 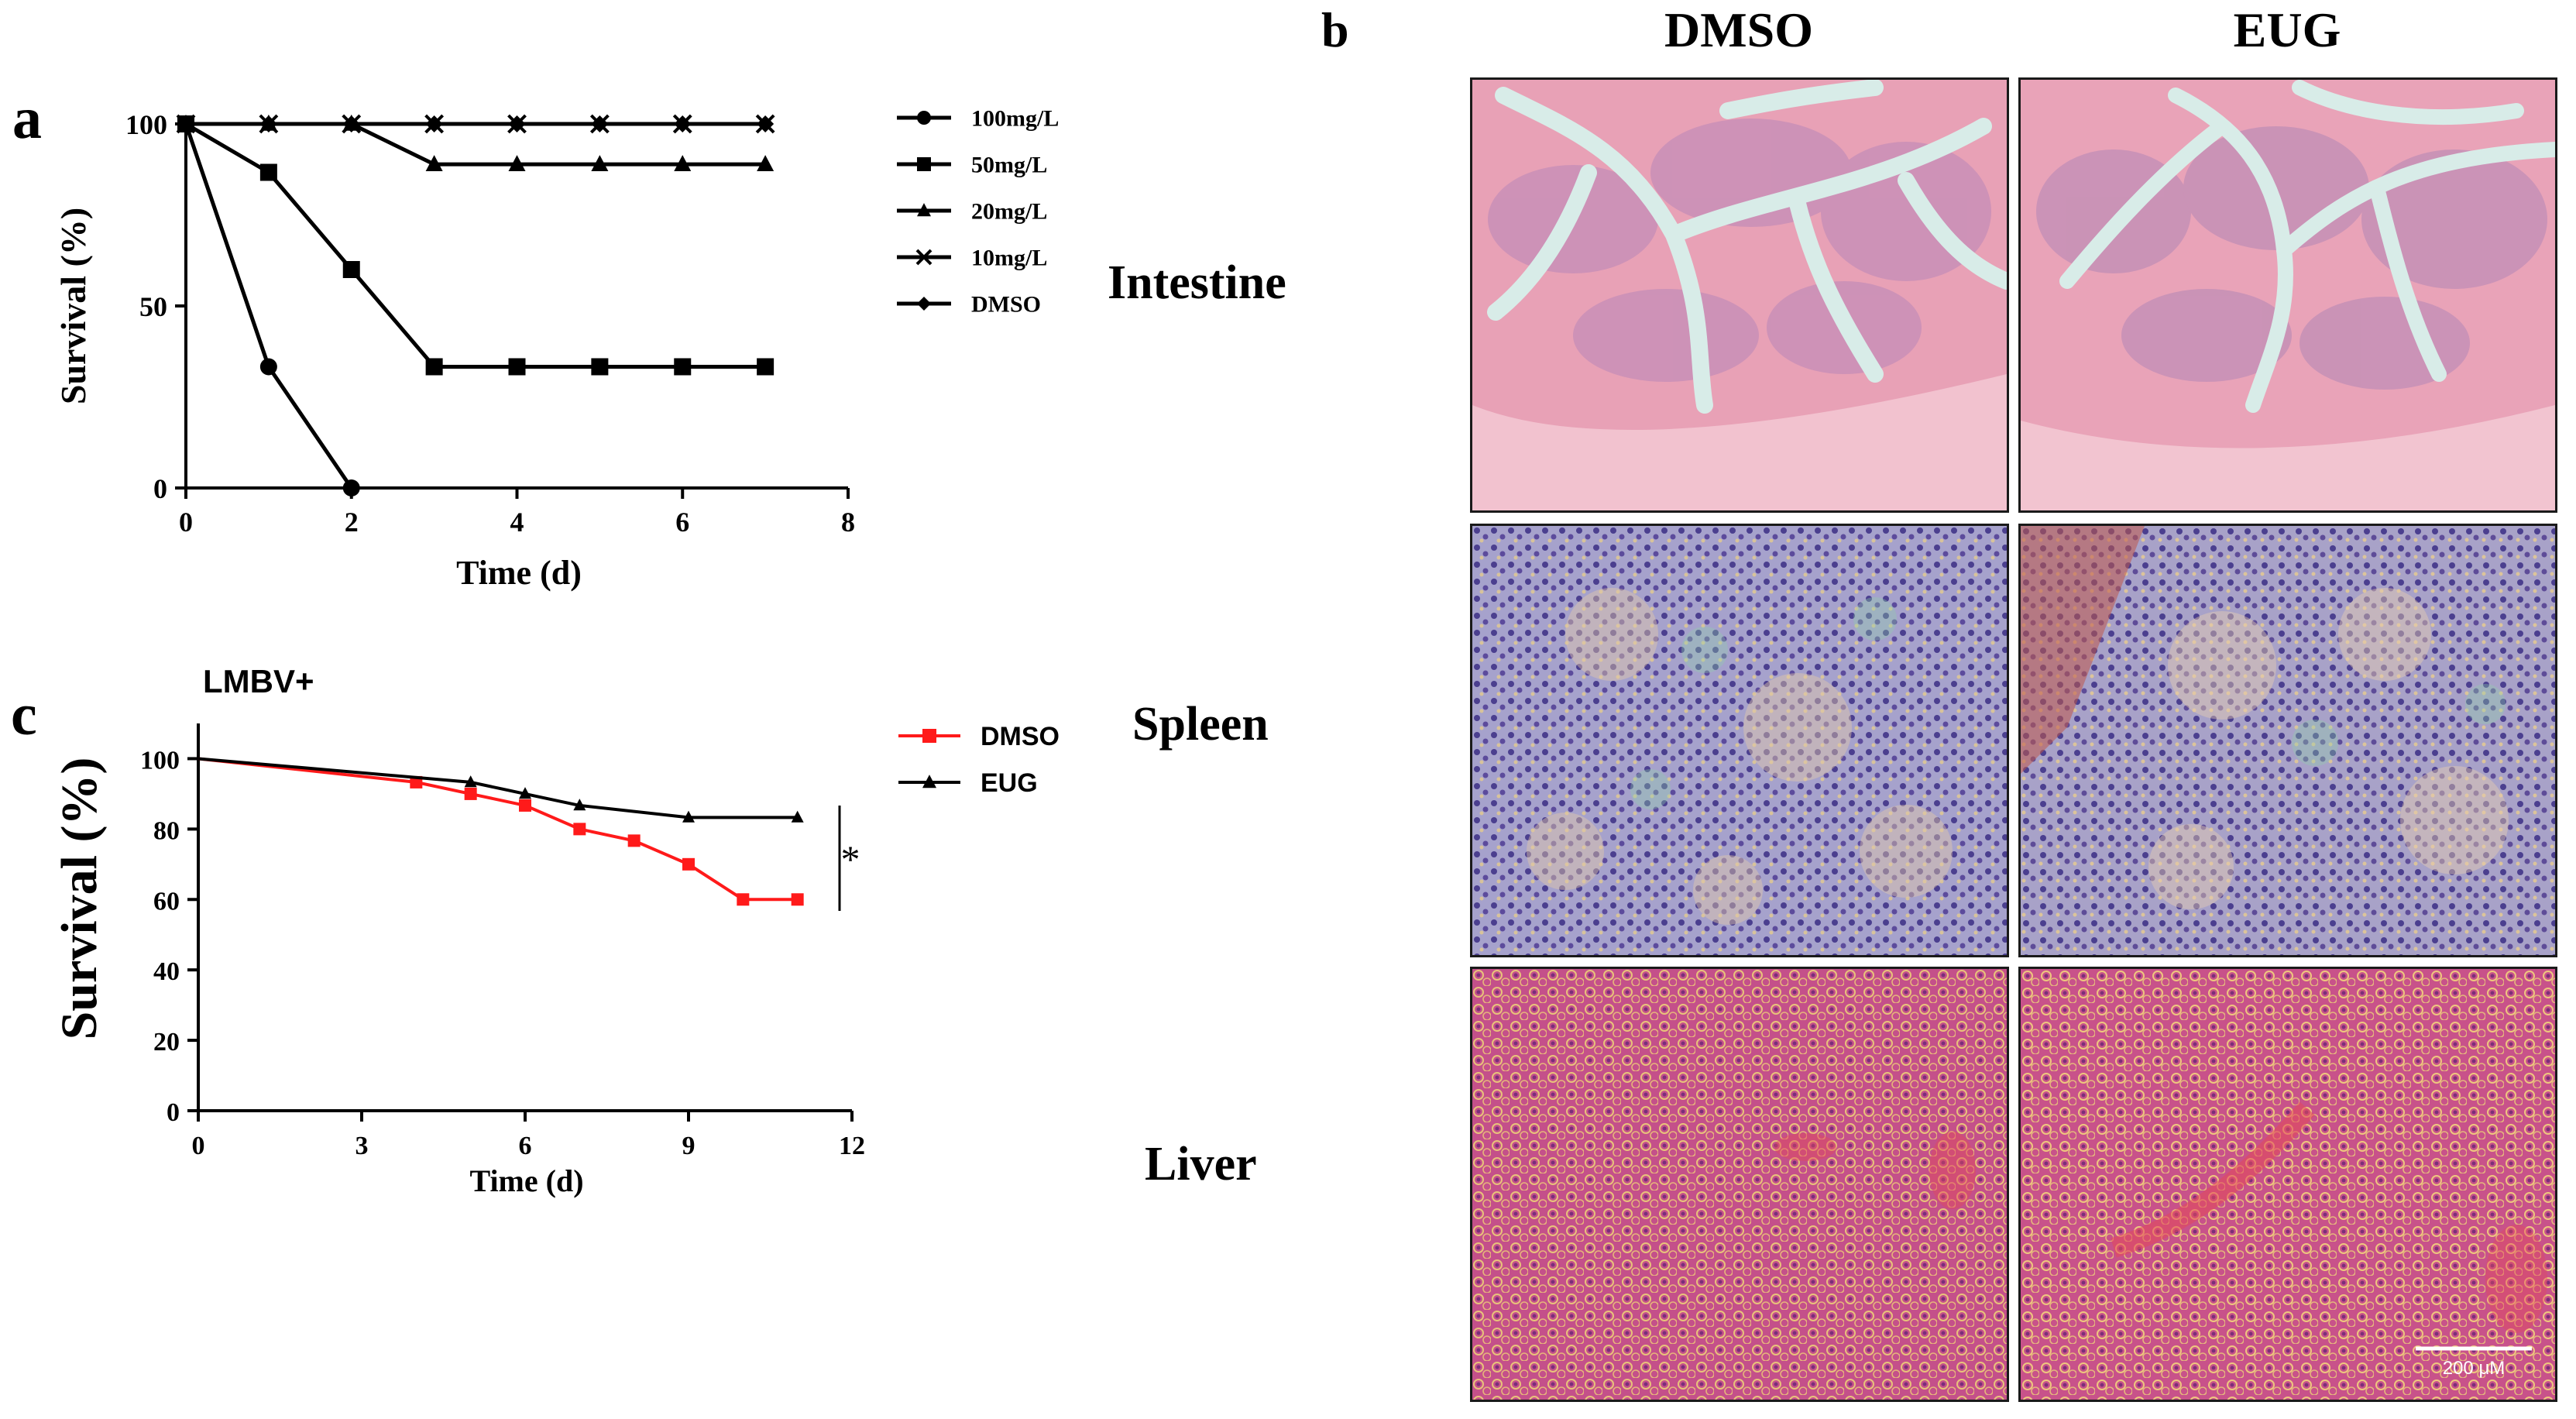 What do you see at coordinates (1006, 305) in the screenshot?
I see `a-legend-label-dmso: DMSO` at bounding box center [1006, 305].